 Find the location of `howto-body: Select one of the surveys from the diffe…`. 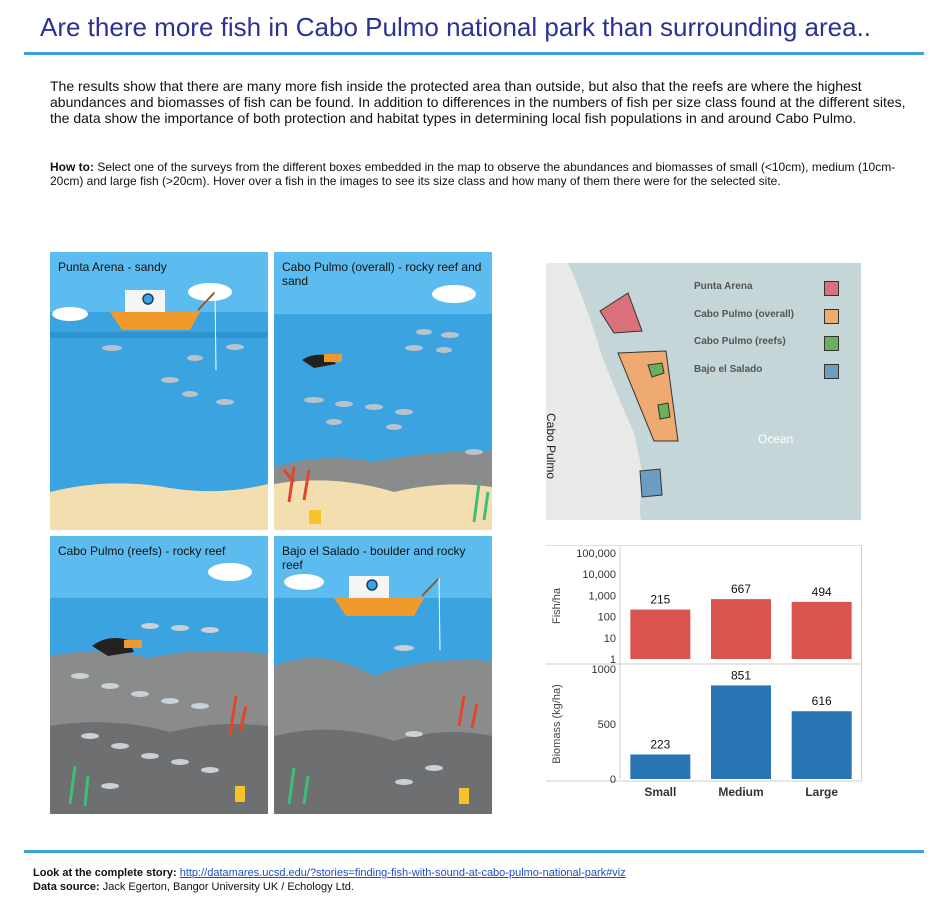

howto-body: Select one of the surveys from the diffe… is located at coordinates (473, 174).